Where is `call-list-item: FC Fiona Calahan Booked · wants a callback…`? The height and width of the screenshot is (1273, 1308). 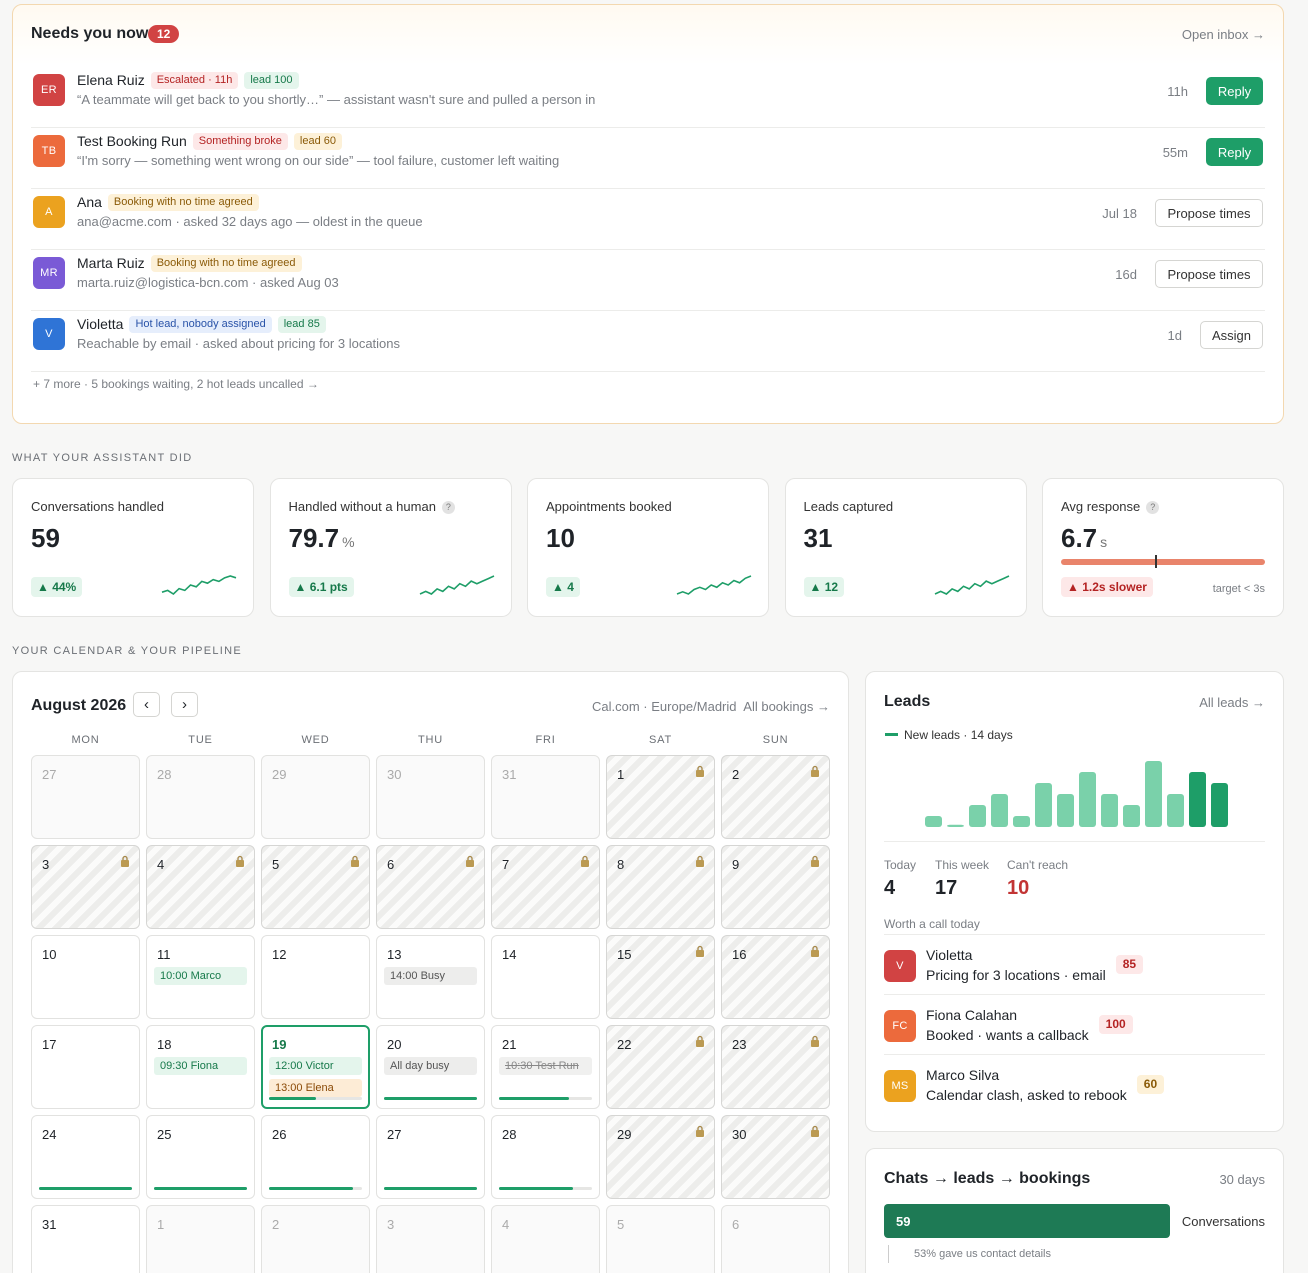 call-list-item: FC Fiona Calahan Booked · wants a callback… is located at coordinates (1074, 1024).